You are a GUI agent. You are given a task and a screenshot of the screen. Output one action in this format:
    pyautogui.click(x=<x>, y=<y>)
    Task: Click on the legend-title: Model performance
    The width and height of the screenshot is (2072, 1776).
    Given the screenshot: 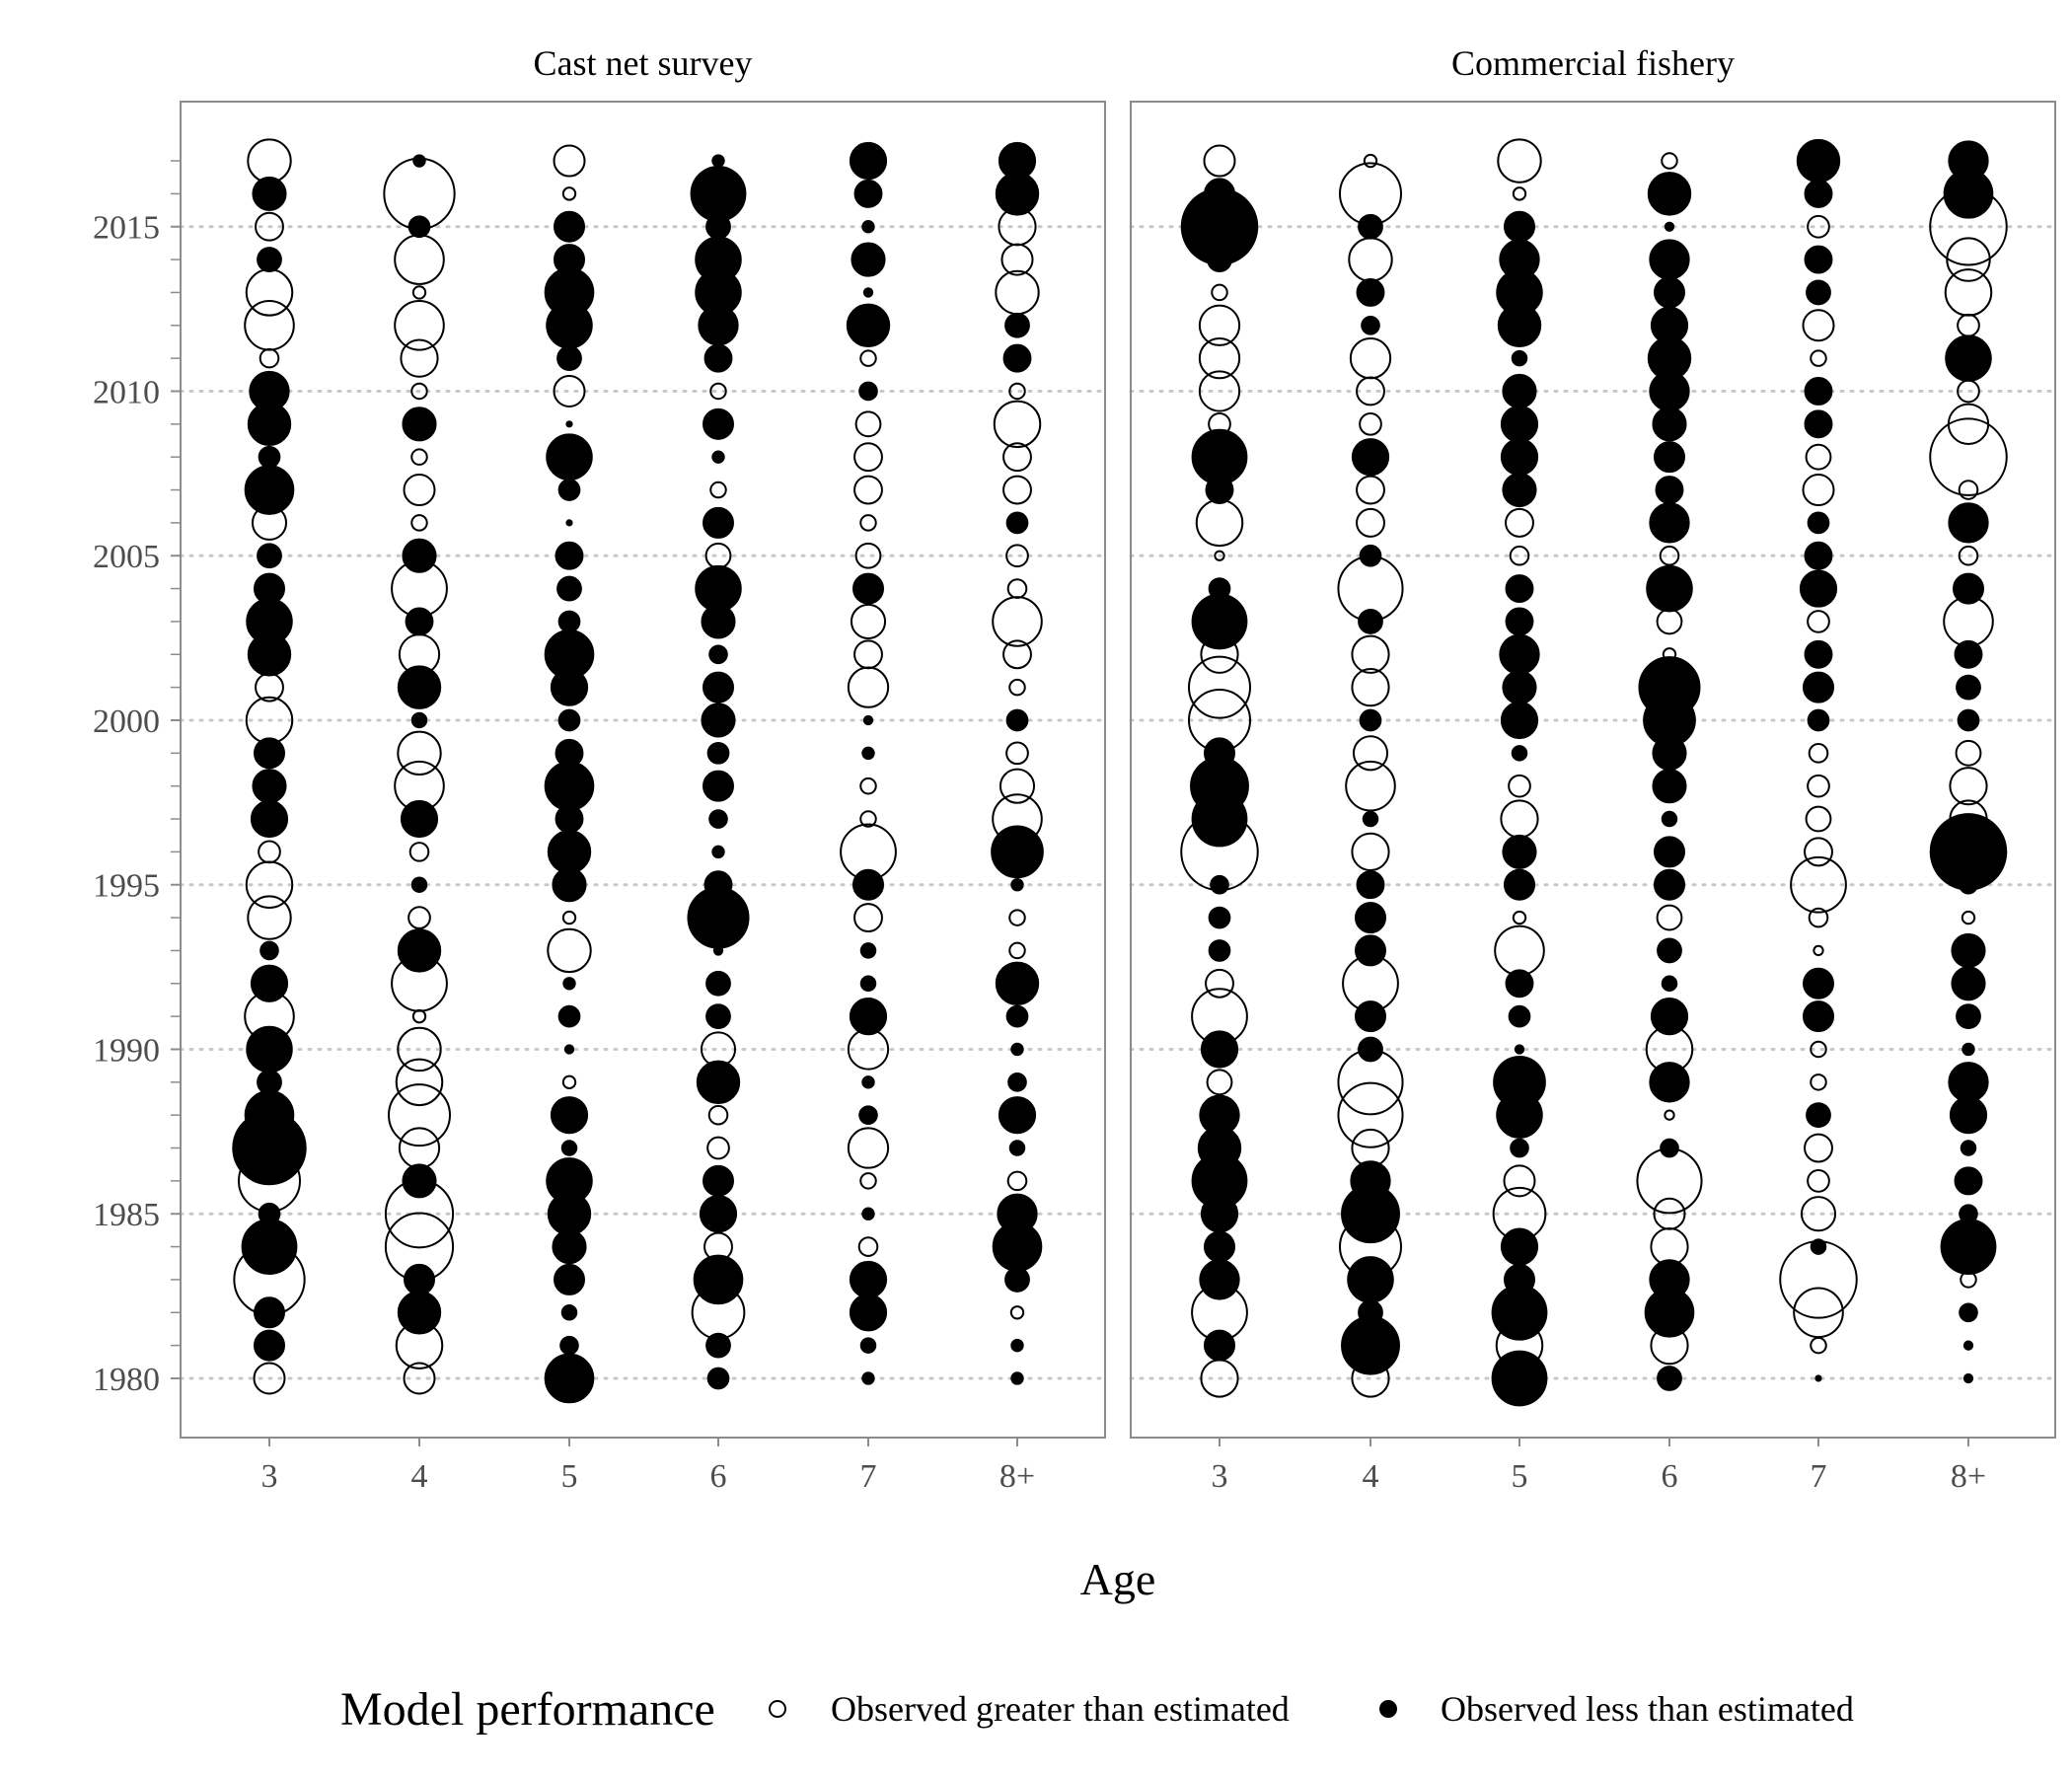 What is the action you would take?
    pyautogui.click(x=528, y=1710)
    